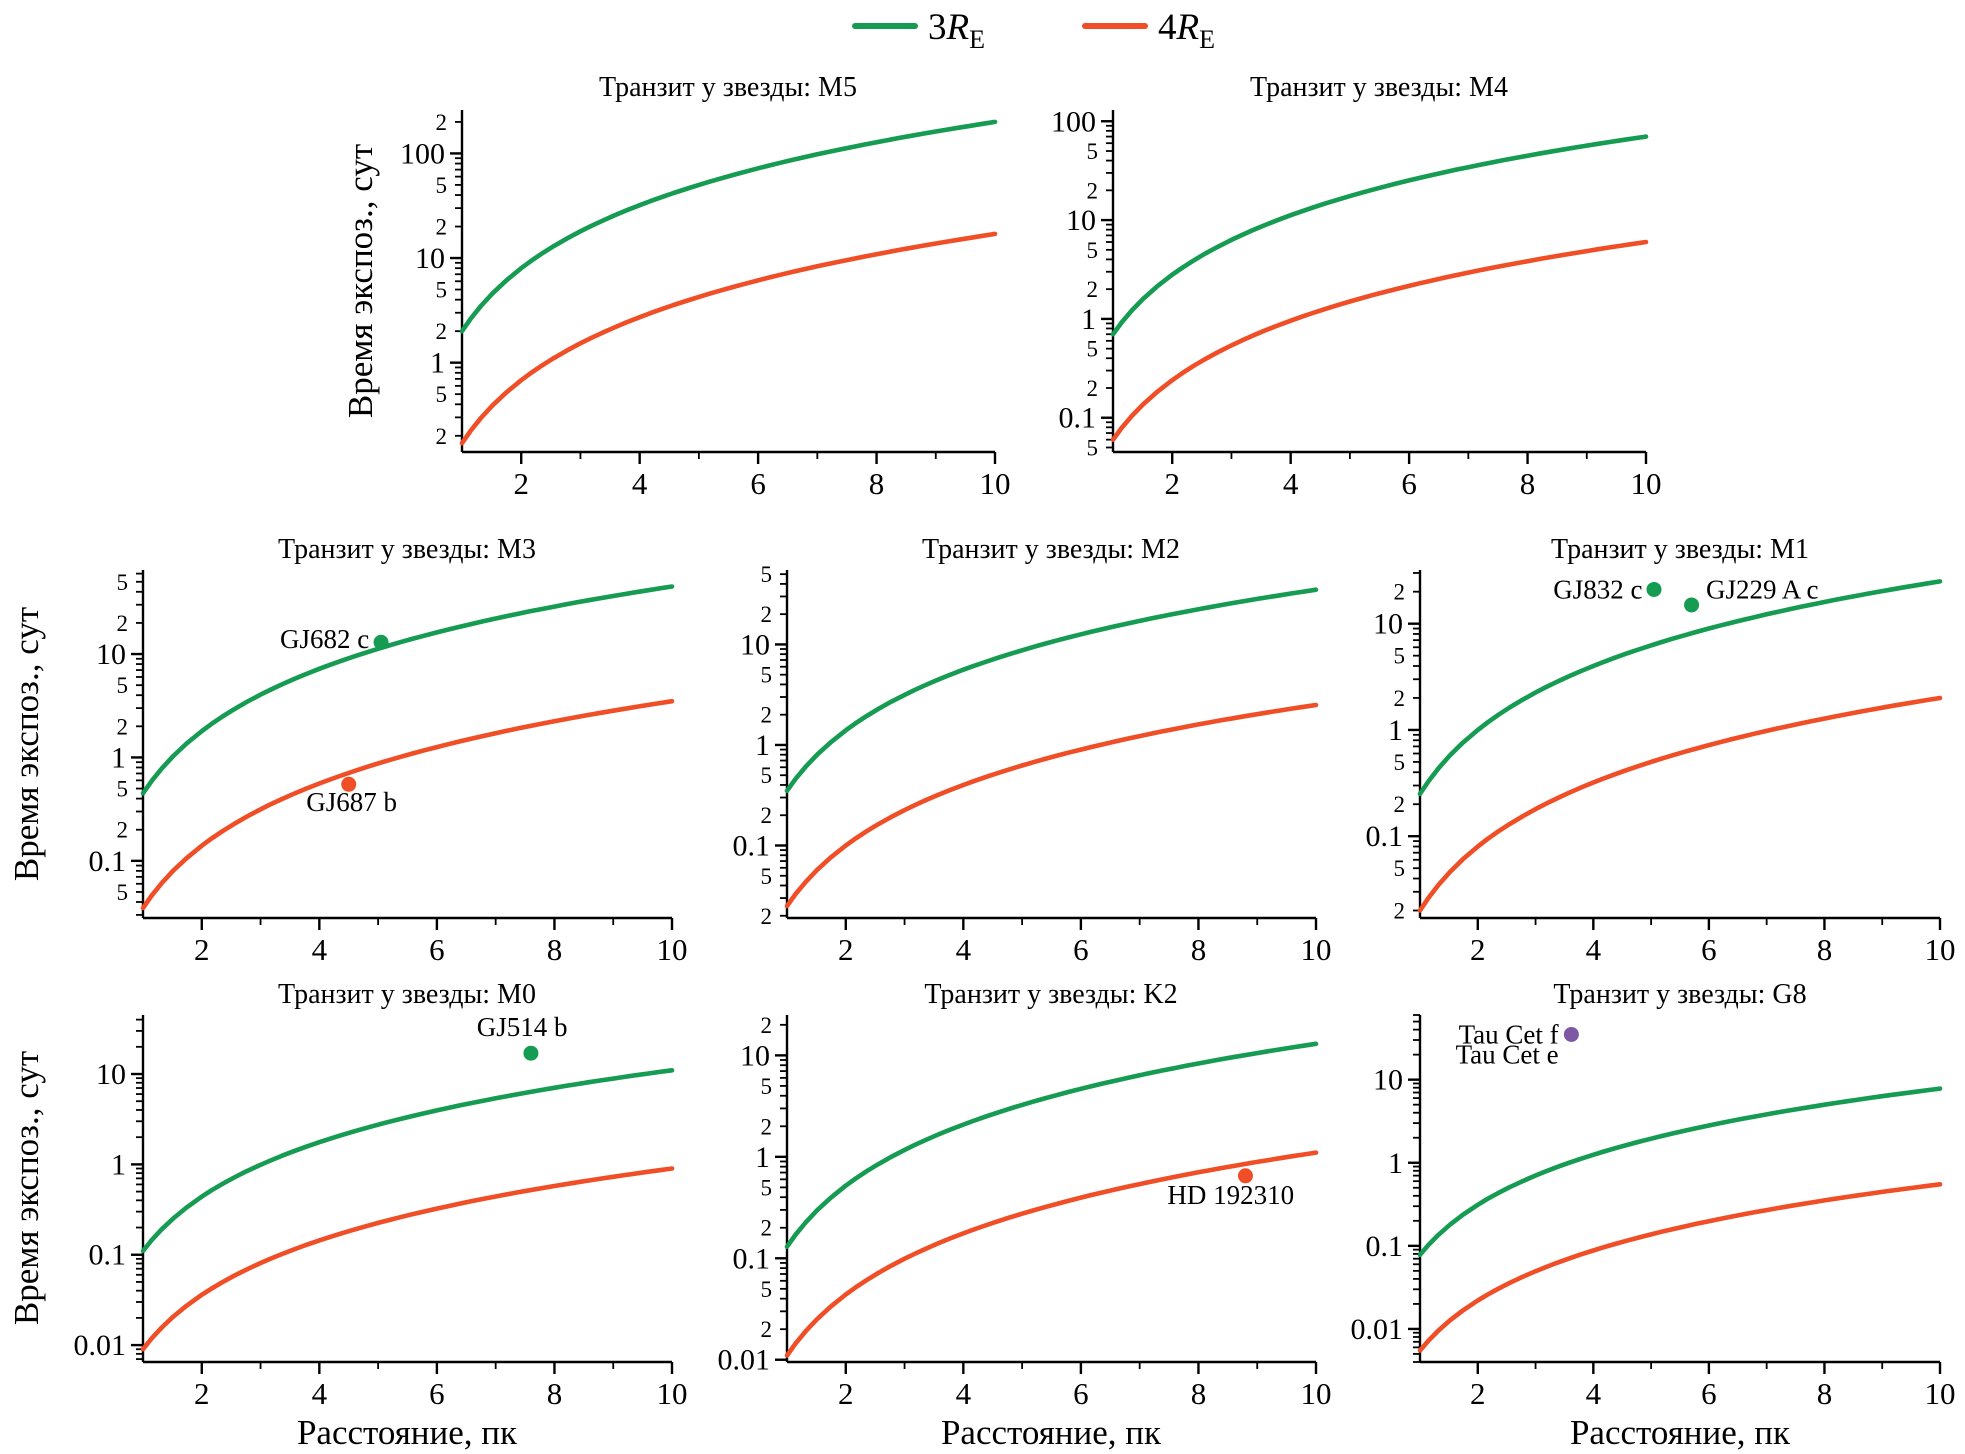 The image size is (1965, 1454). Describe the element at coordinates (1033, 30) in the screenshot. I see `legend: 3RE 4RE` at that location.